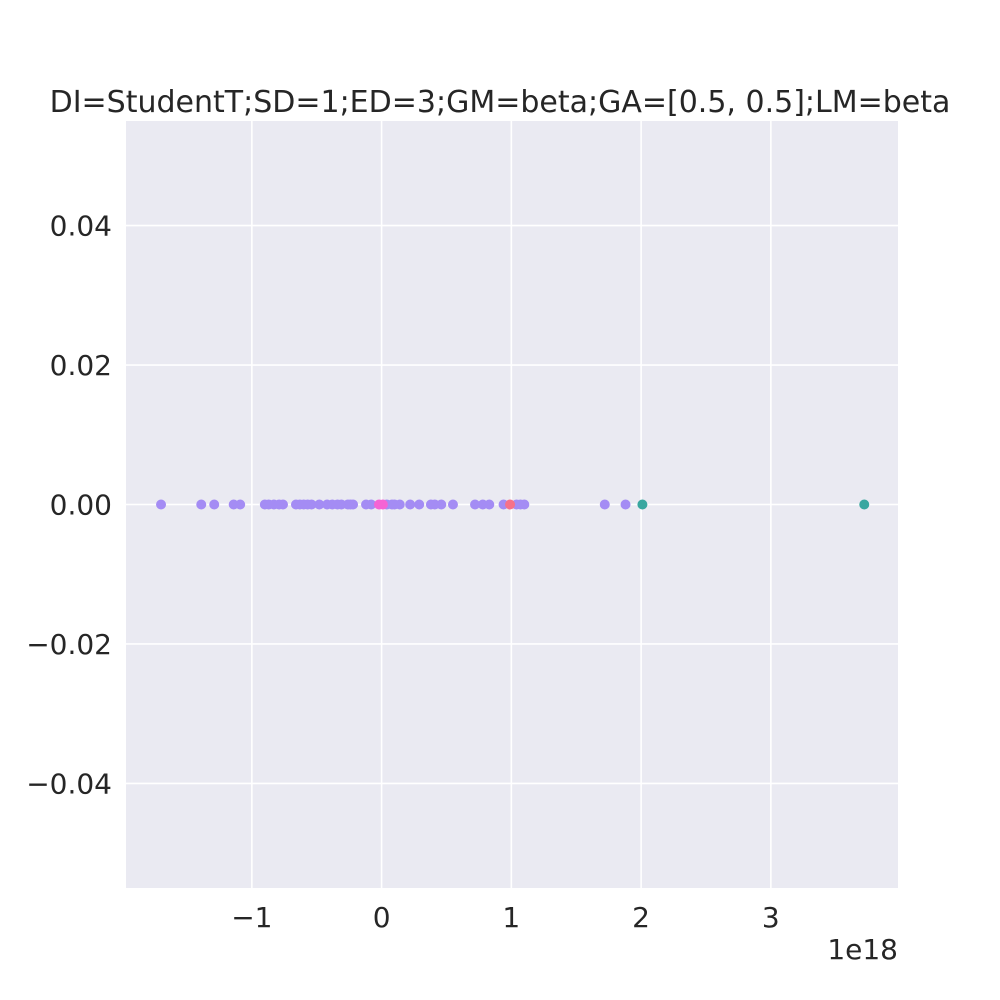  What do you see at coordinates (771, 917) in the screenshot?
I see `x-tick-label: 3` at bounding box center [771, 917].